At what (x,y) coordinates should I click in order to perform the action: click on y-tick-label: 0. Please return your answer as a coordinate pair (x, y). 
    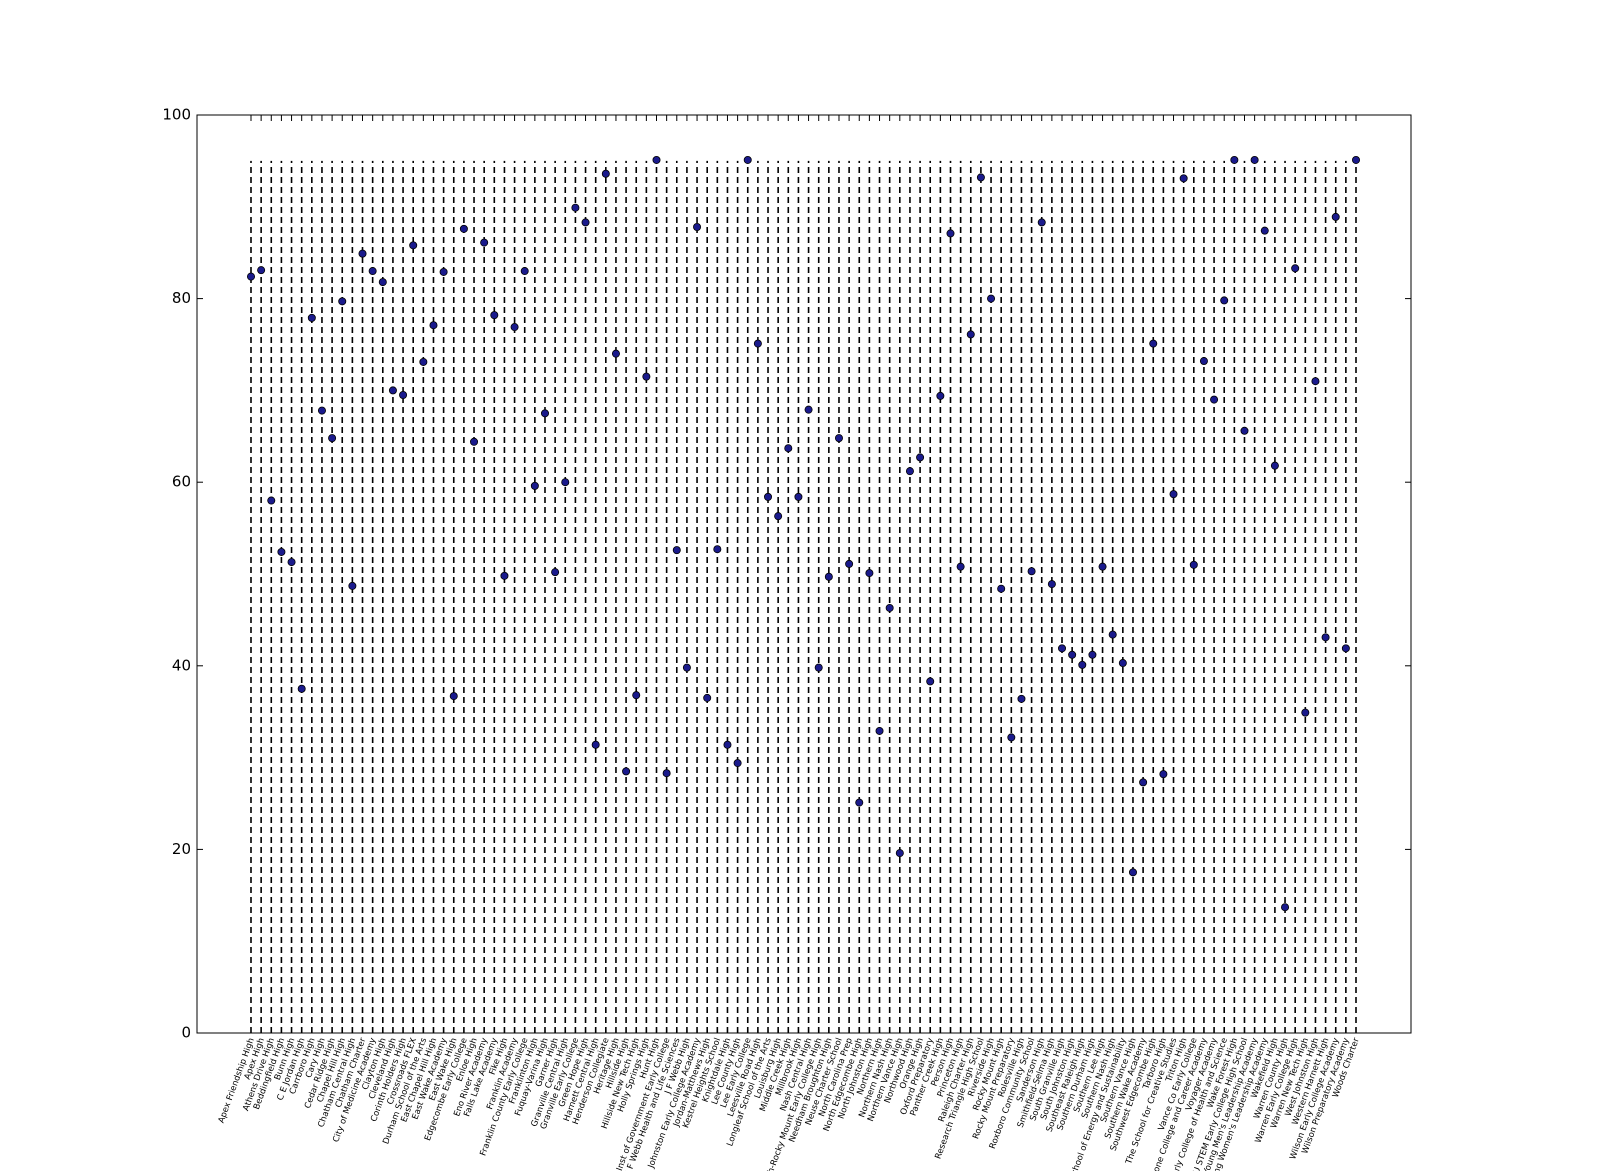
    Looking at the image, I should click on (186, 1033).